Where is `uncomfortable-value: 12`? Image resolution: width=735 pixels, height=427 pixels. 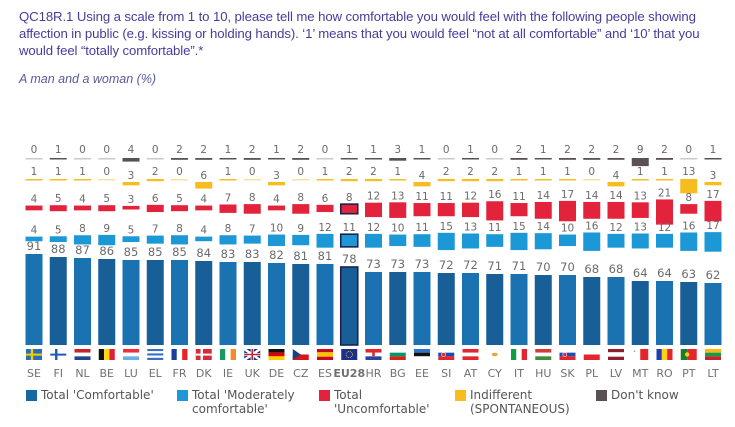 uncomfortable-value: 12 is located at coordinates (470, 197).